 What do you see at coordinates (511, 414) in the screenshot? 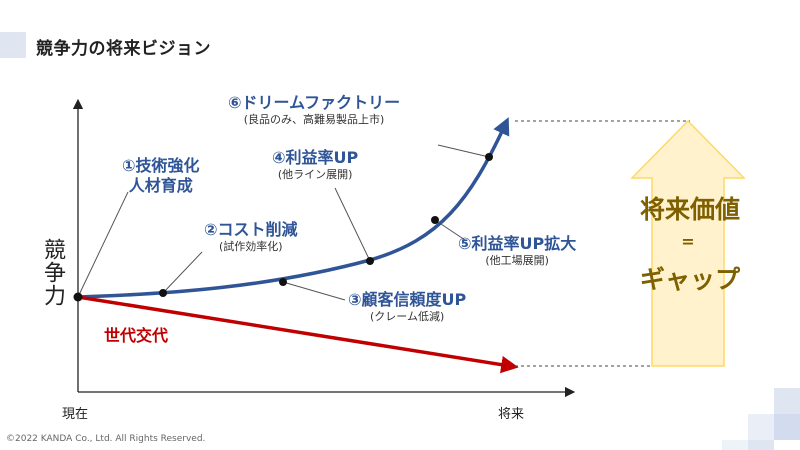
I see `x-axis-end-label: 将来` at bounding box center [511, 414].